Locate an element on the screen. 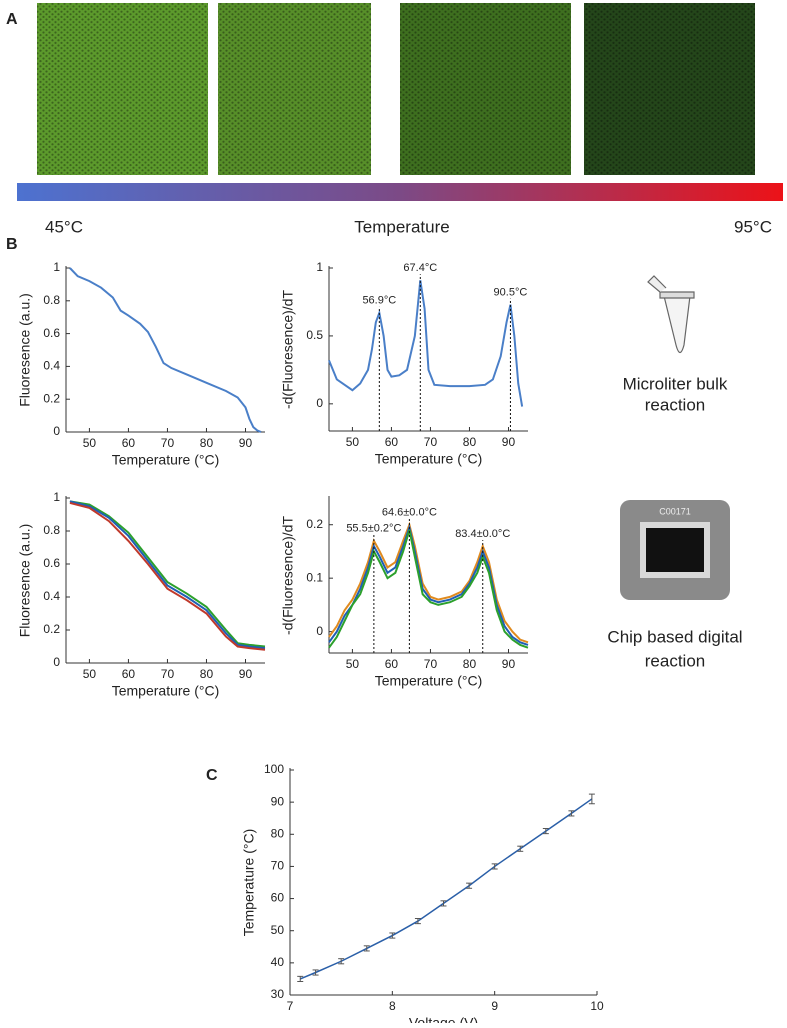  annotation-label: 64.6±0.0°C is located at coordinates (409, 513).